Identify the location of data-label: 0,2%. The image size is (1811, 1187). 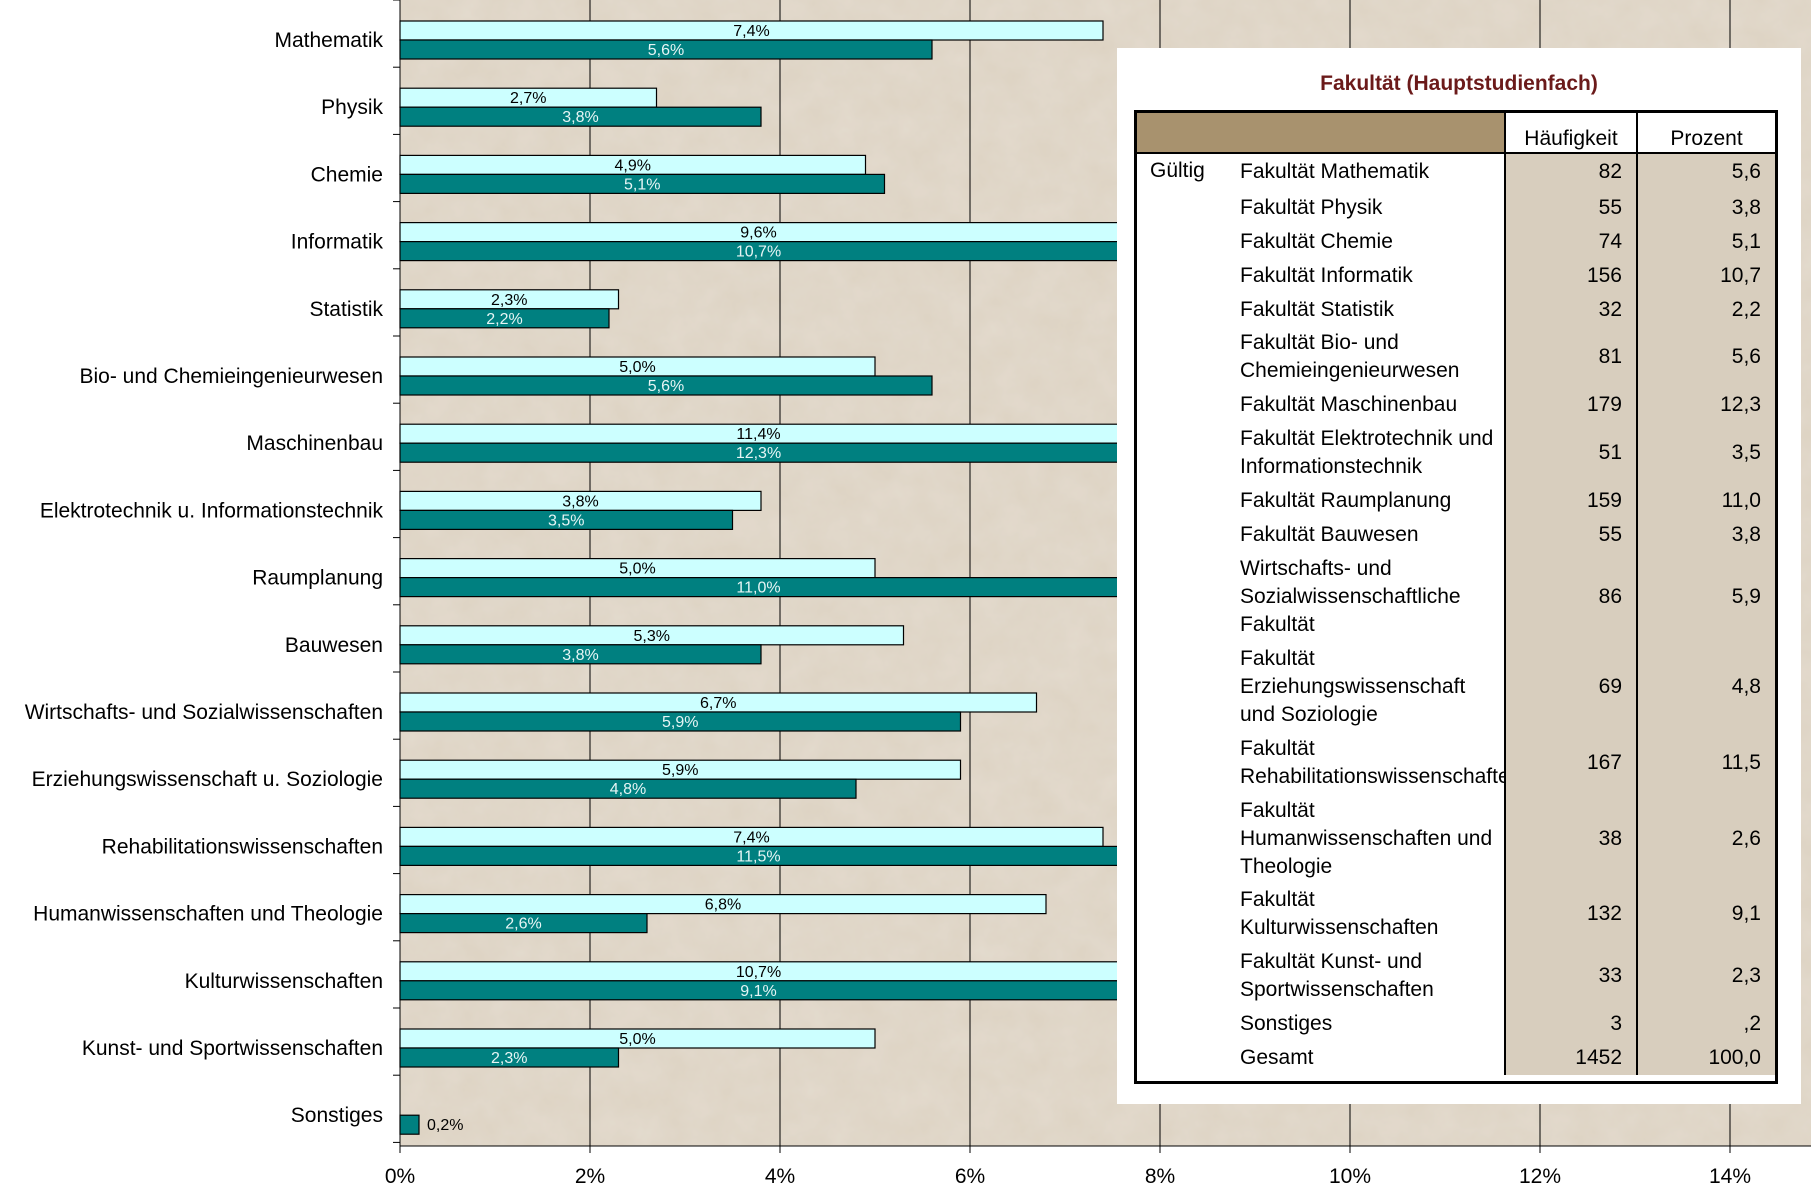
(445, 1125).